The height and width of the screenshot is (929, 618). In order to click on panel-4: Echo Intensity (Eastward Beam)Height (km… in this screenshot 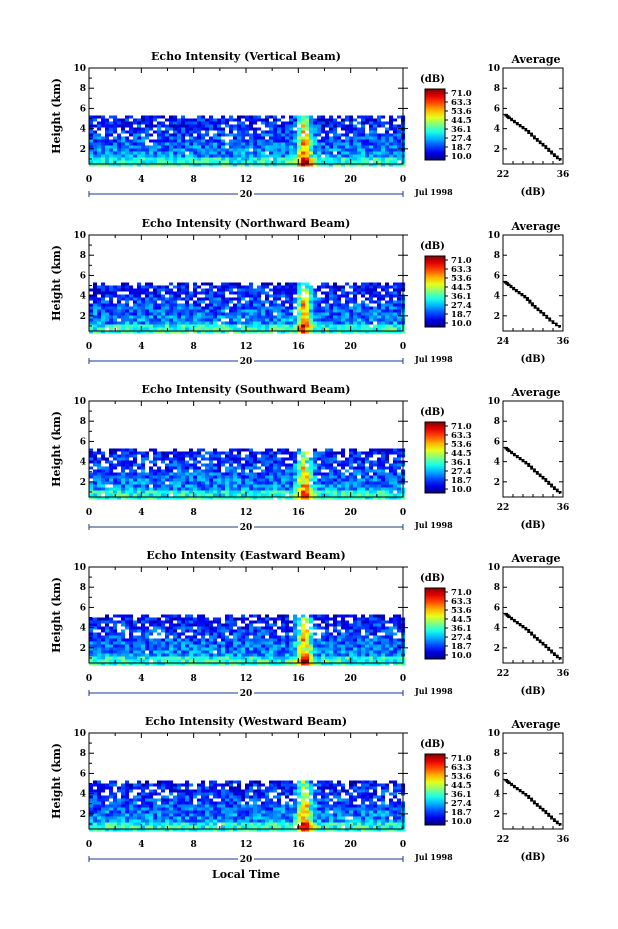, I will do `click(309, 624)`.